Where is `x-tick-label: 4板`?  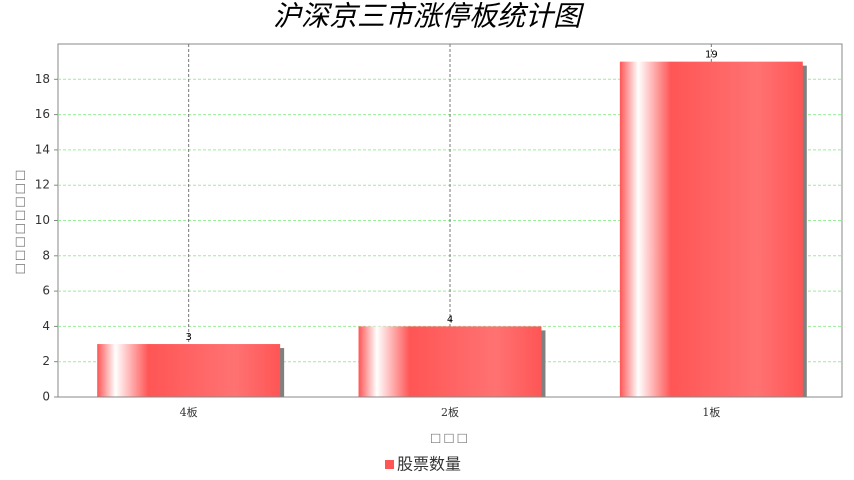
x-tick-label: 4板 is located at coordinates (189, 412).